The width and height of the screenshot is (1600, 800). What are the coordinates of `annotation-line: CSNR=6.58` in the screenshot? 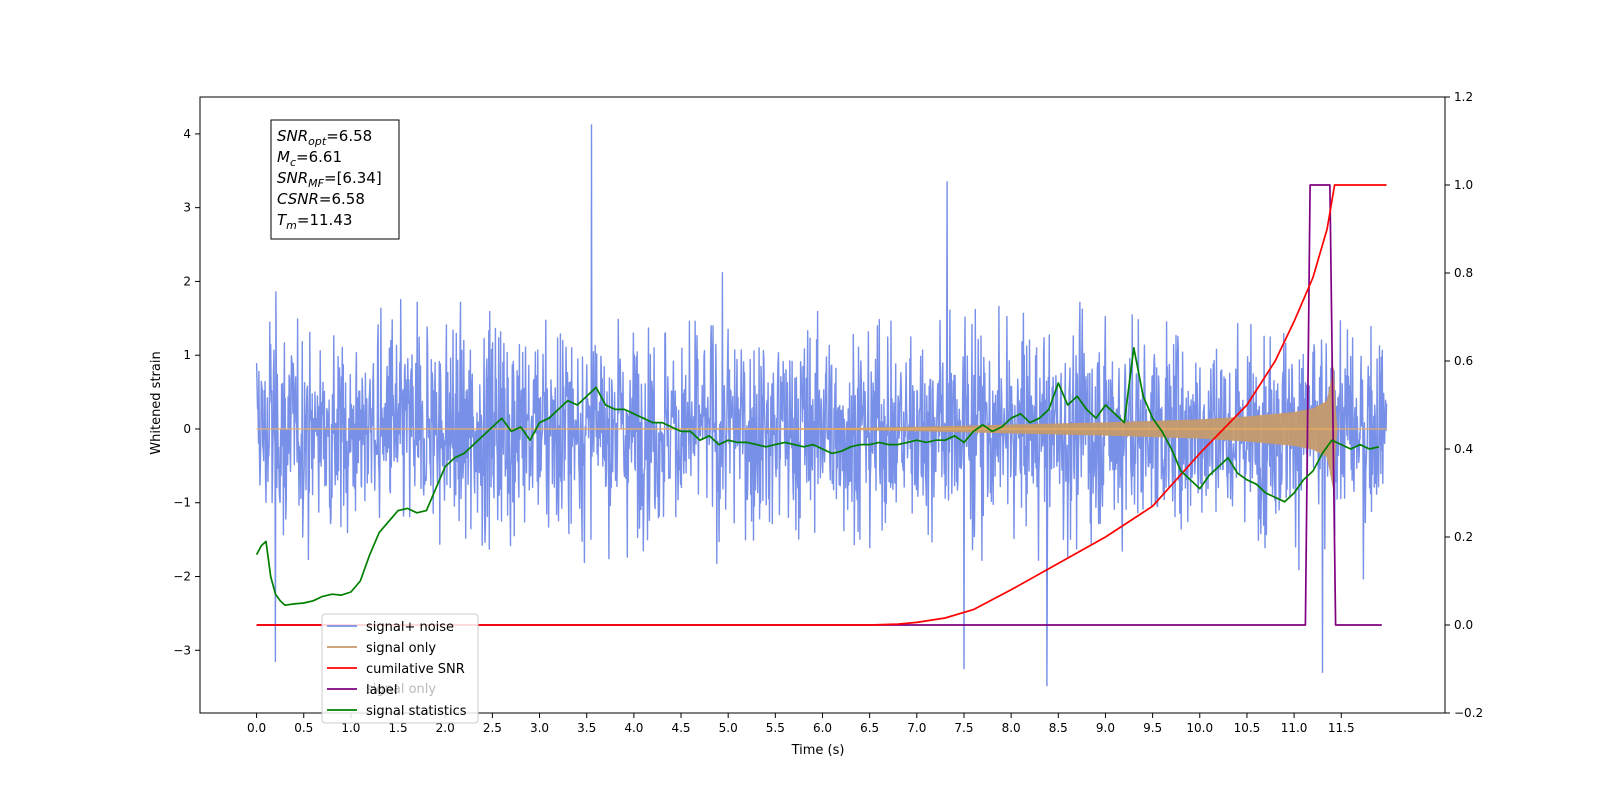 It's located at (321, 199).